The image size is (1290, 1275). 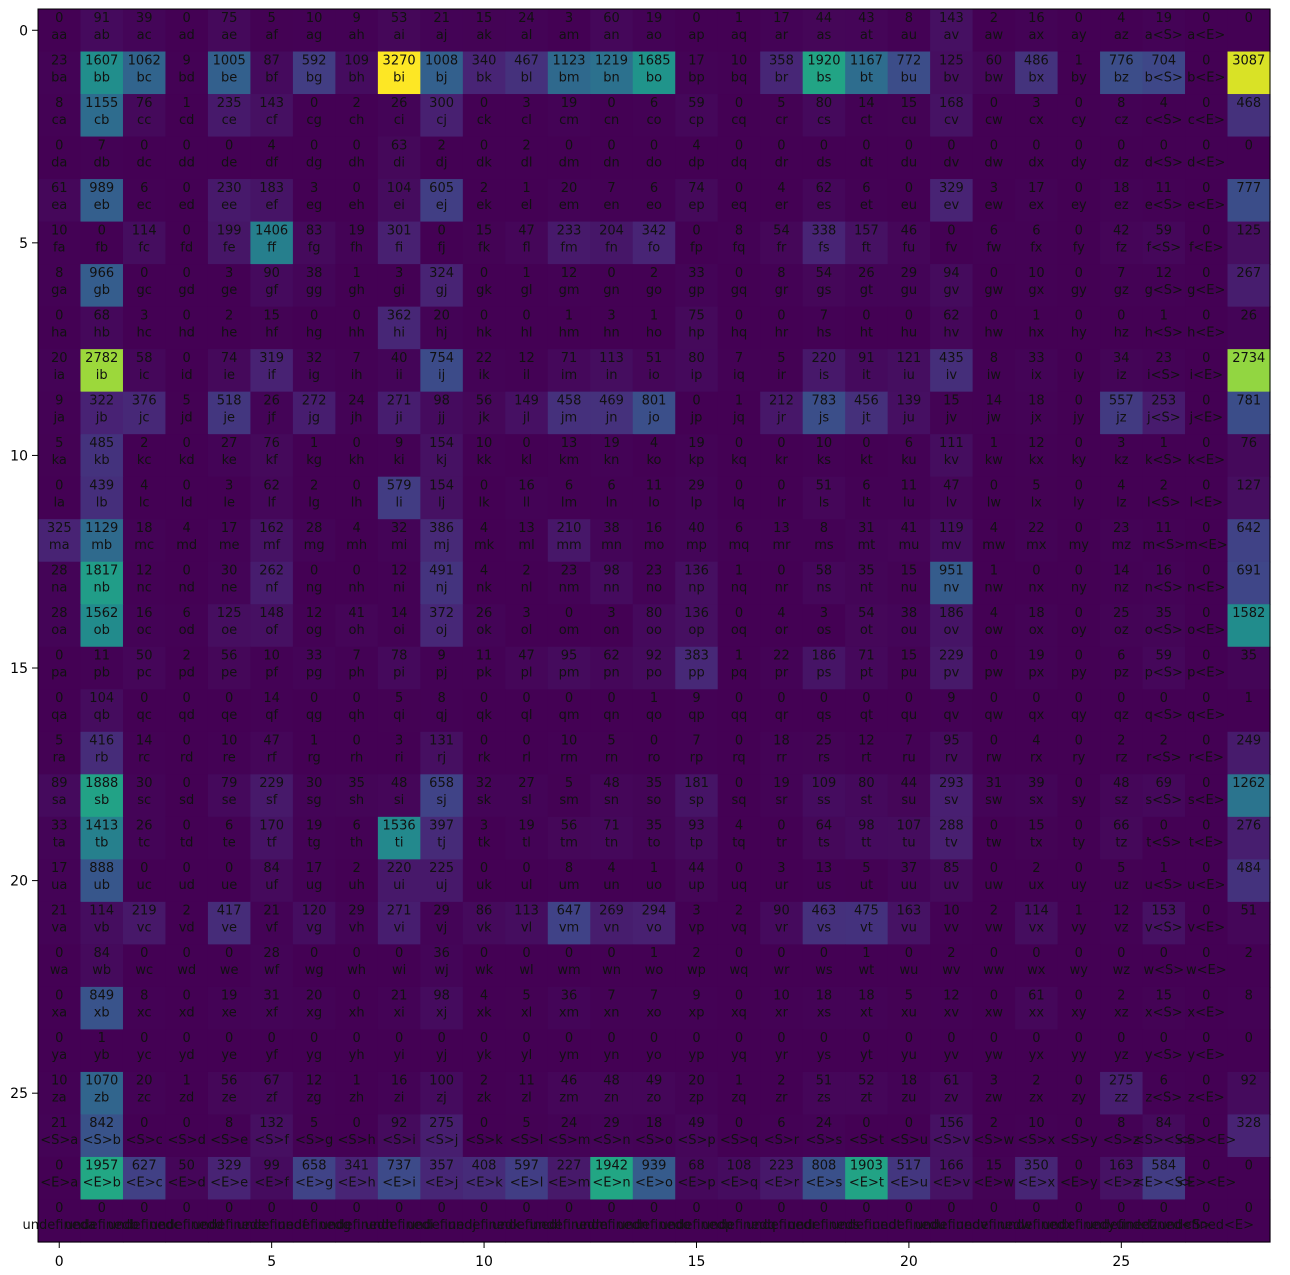 I want to click on cell-count-label: 11, so click(x=101, y=656).